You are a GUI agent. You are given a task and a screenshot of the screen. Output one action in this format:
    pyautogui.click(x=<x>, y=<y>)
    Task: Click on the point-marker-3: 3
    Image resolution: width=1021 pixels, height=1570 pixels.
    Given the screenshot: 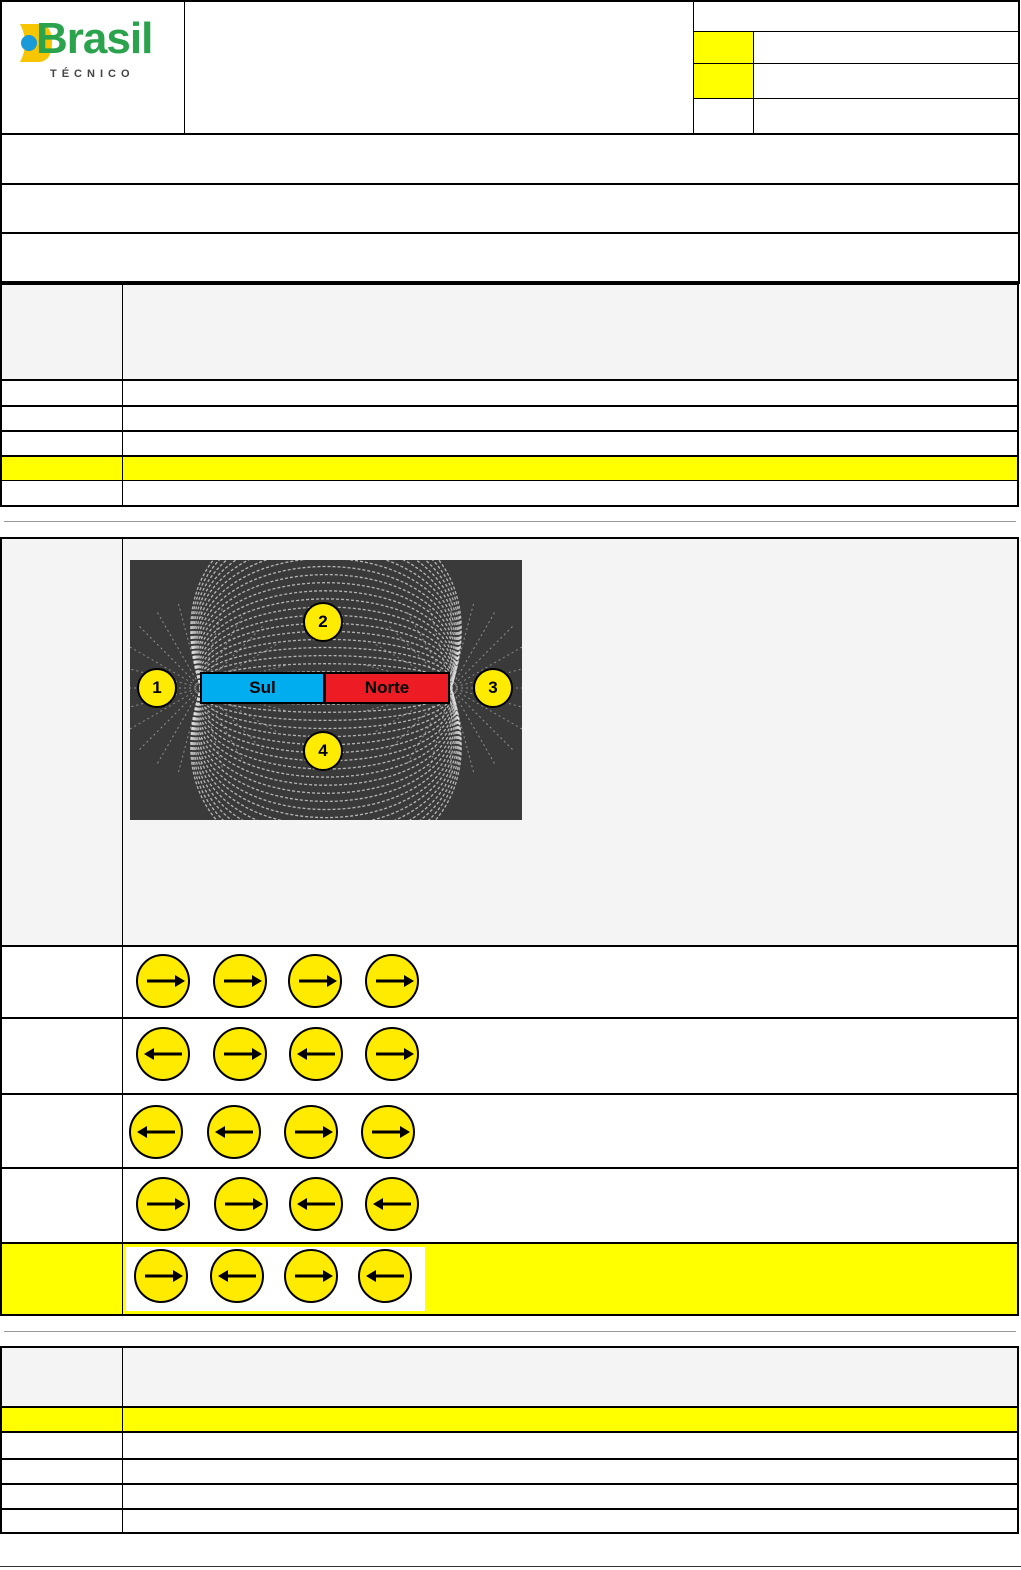 What is the action you would take?
    pyautogui.click(x=493, y=688)
    